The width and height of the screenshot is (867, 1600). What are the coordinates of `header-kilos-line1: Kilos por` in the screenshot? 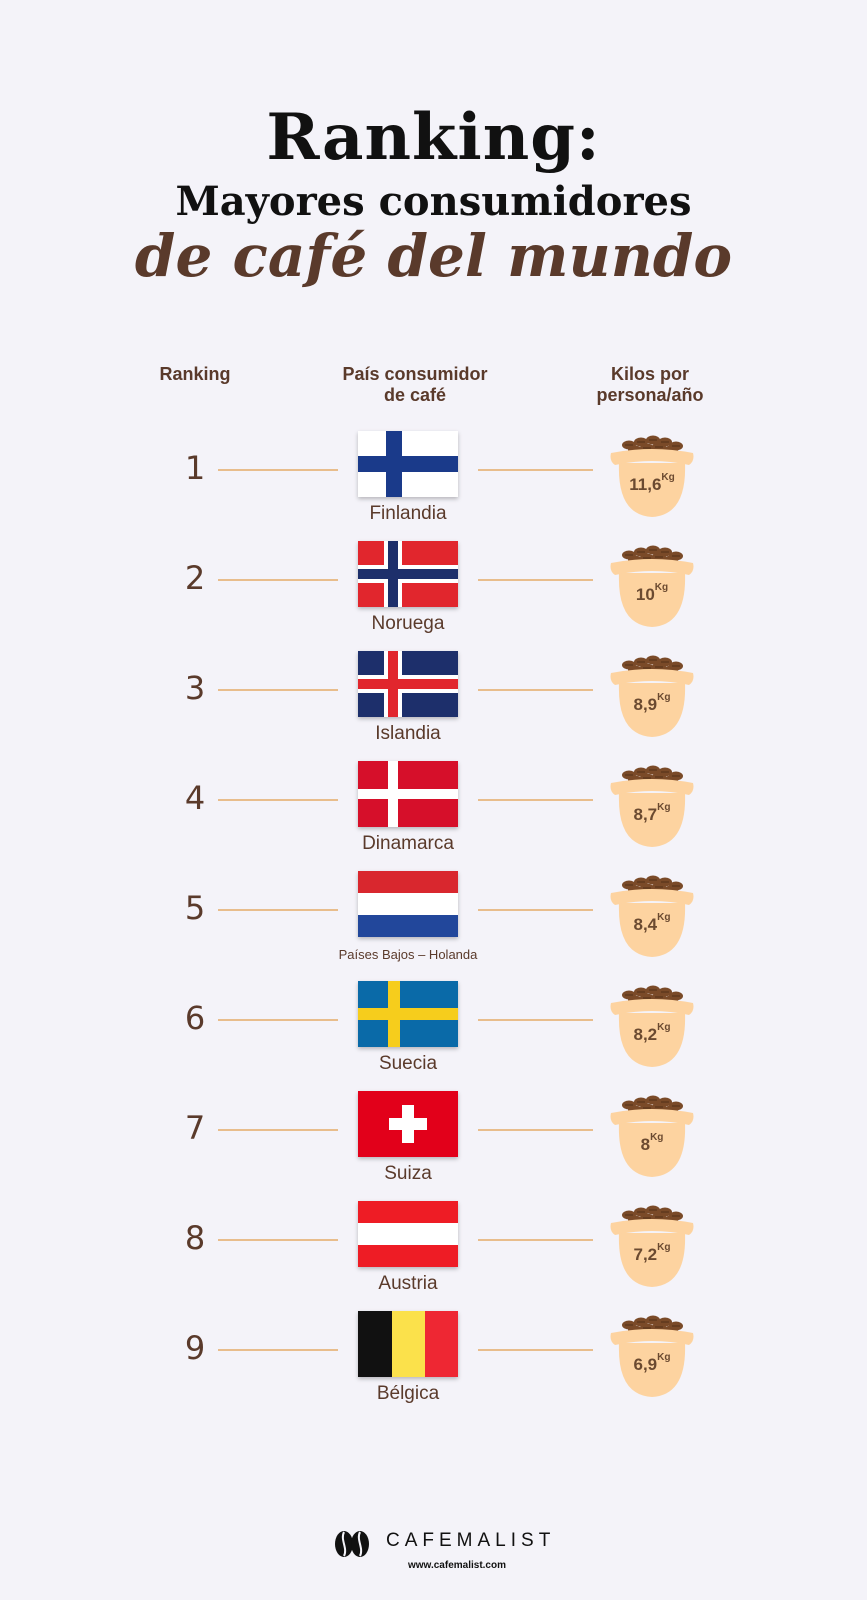 It's located at (649, 374).